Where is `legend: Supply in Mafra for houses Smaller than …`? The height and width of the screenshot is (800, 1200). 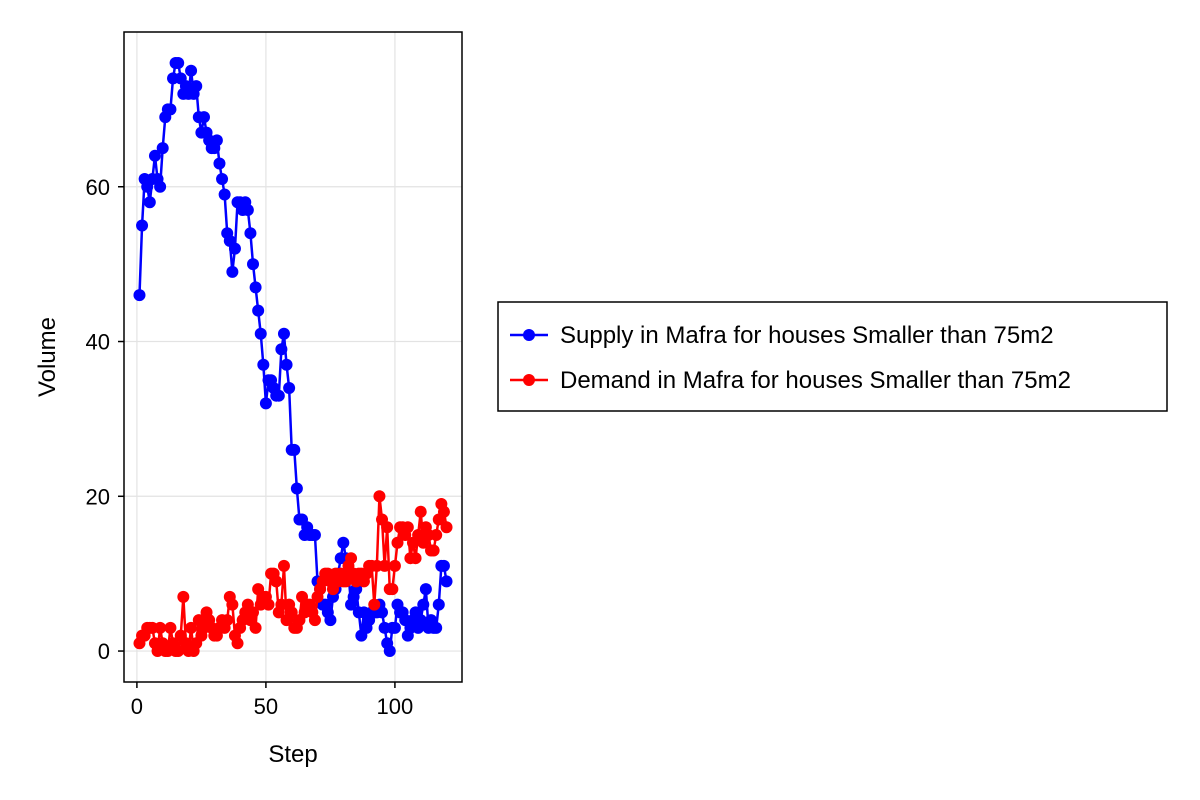 legend: Supply in Mafra for houses Smaller than … is located at coordinates (832, 356).